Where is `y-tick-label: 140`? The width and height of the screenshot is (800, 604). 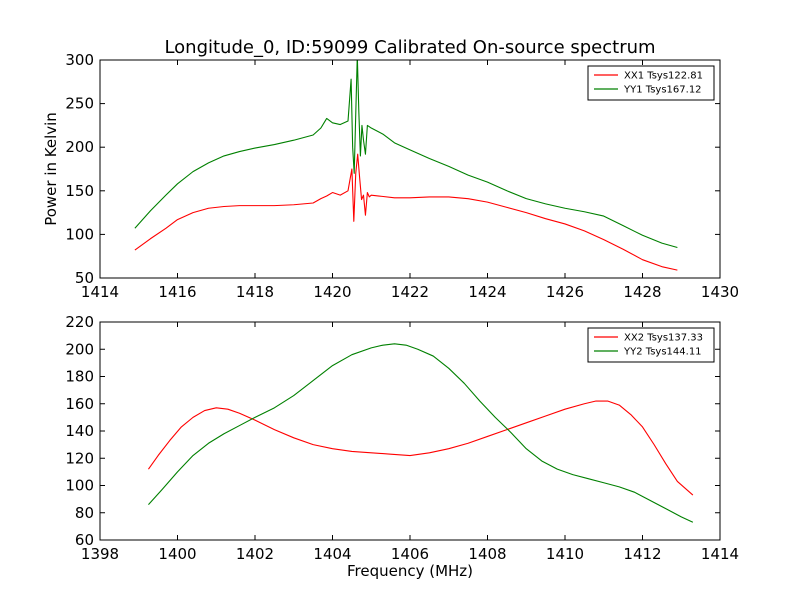
y-tick-label: 140 is located at coordinates (79, 431).